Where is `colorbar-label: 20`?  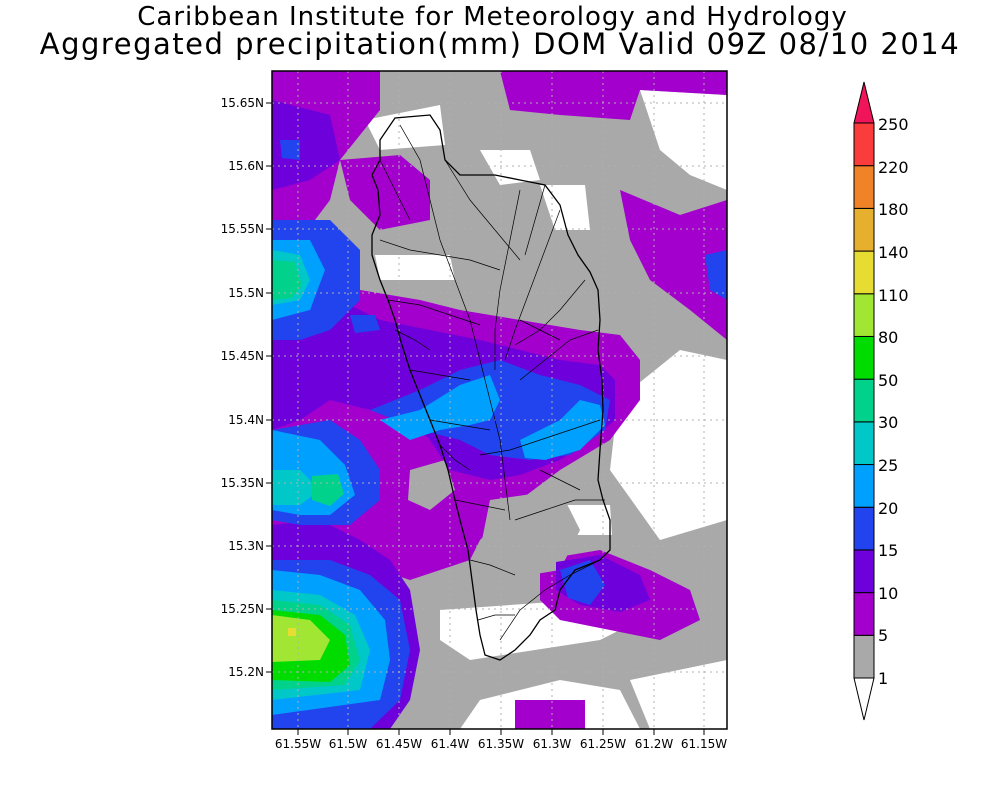
colorbar-label: 20 is located at coordinates (888, 508).